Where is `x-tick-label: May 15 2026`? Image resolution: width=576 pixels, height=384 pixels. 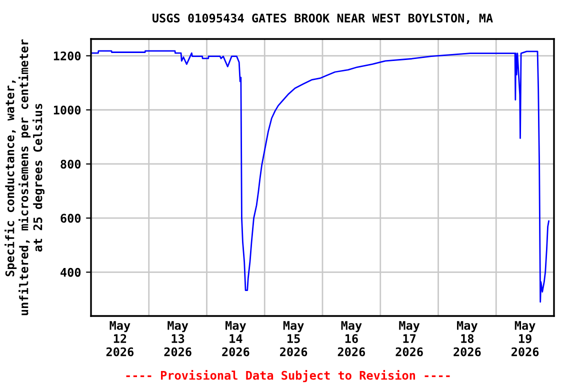 x-tick-label: May 15 2026 is located at coordinates (294, 338).